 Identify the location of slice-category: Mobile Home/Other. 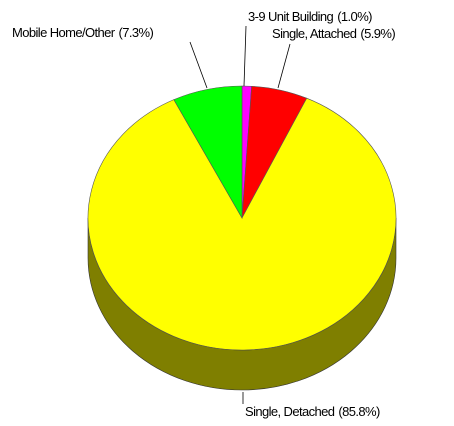
(64, 32).